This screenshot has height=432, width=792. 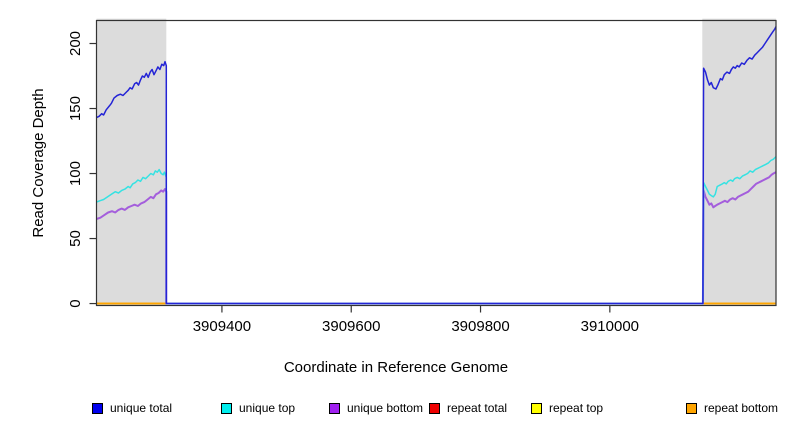 I want to click on y-tick-label: 100, so click(x=75, y=173).